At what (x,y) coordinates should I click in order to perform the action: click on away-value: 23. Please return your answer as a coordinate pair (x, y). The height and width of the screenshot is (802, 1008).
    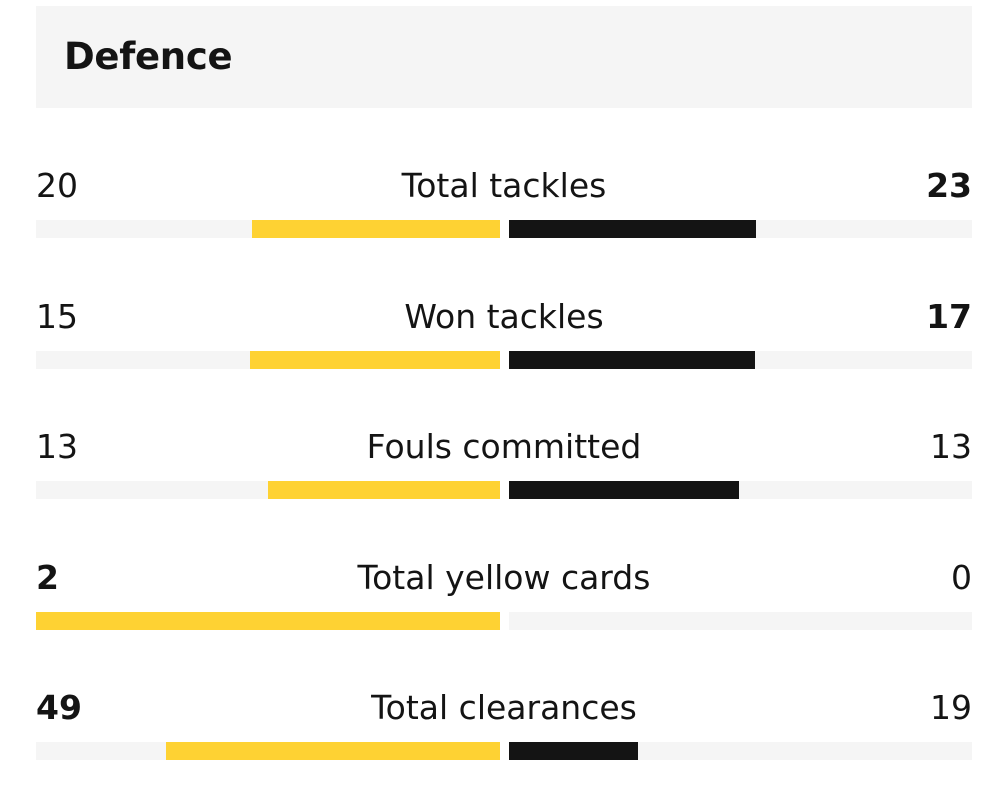
    Looking at the image, I should click on (949, 185).